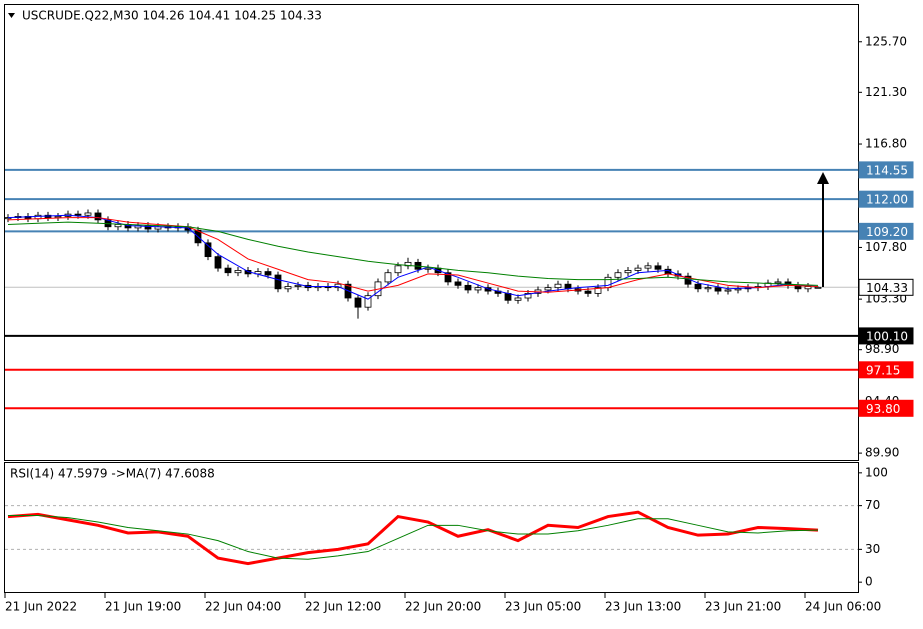 Image resolution: width=923 pixels, height=629 pixels. I want to click on level-label: 114.55, so click(887, 170).